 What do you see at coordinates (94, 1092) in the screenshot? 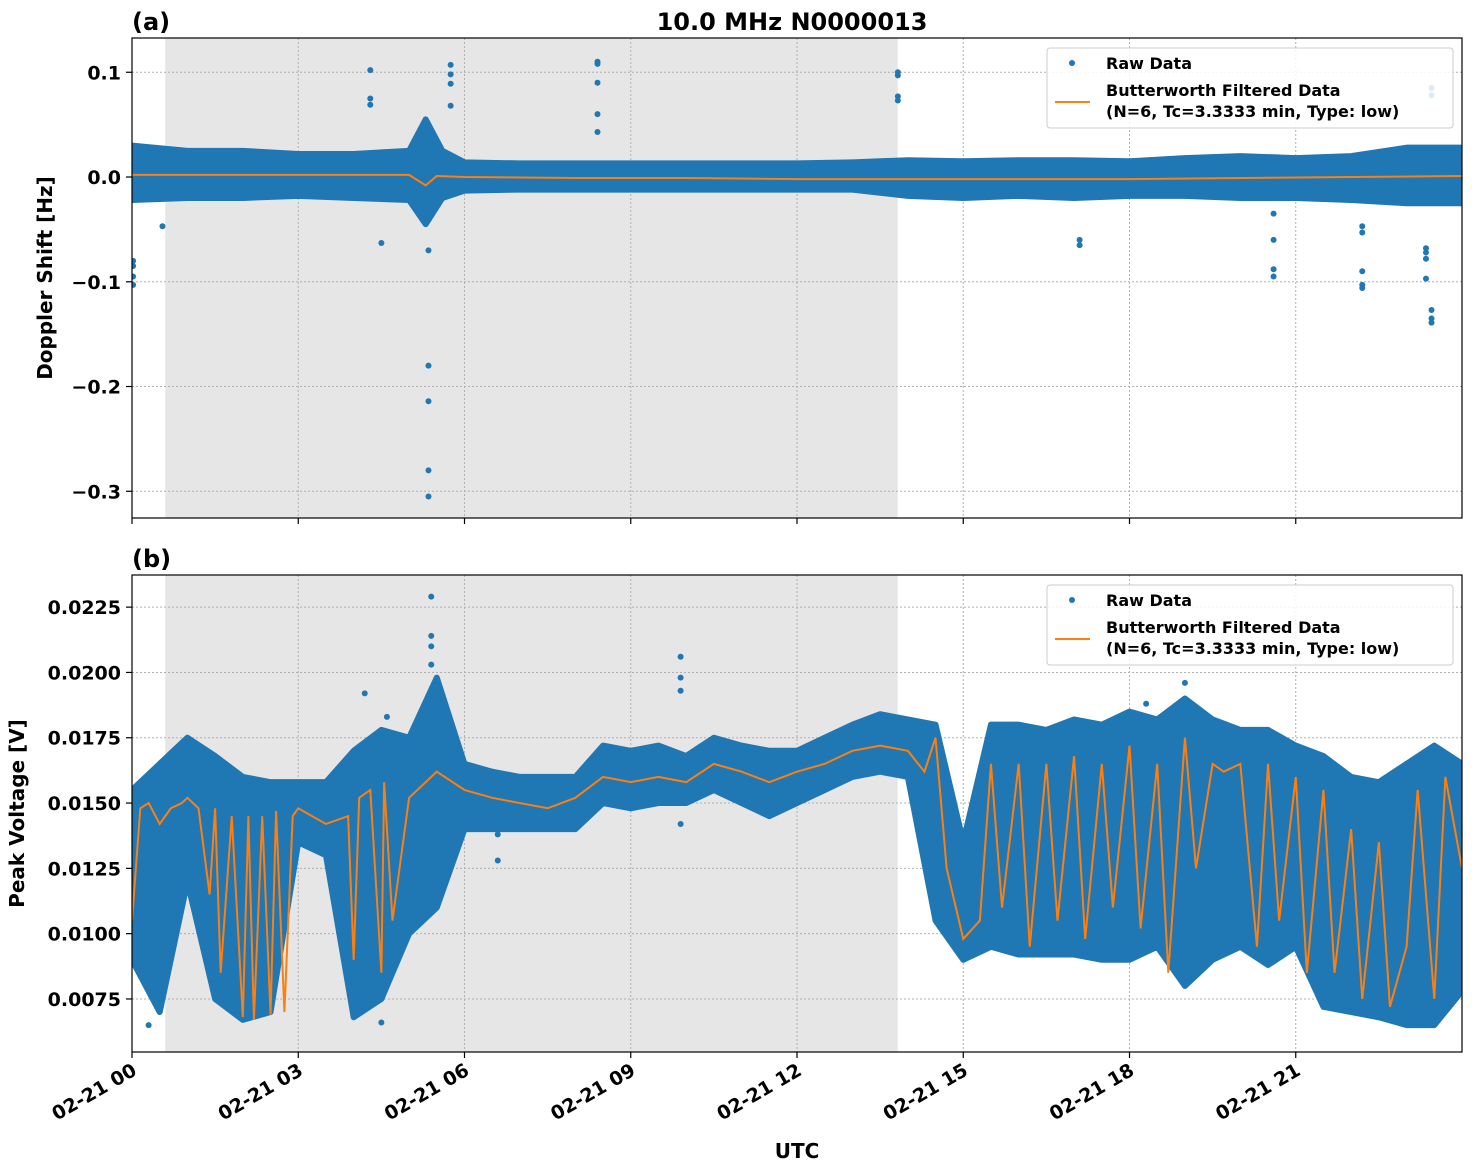
I see `x-tick-label: 02-21 00` at bounding box center [94, 1092].